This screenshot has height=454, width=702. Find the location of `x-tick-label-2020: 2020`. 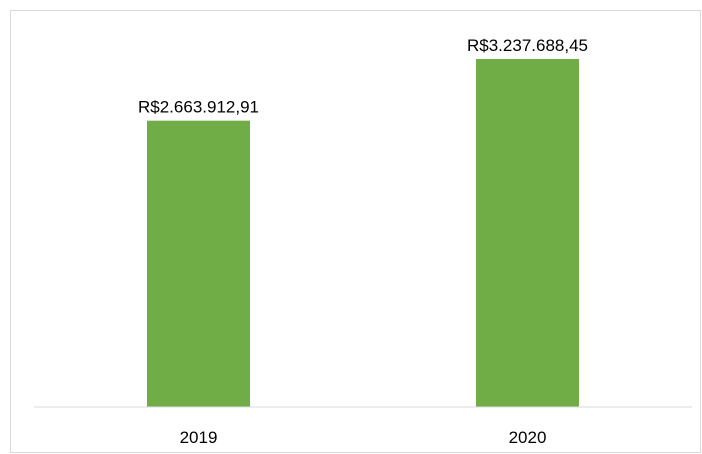

x-tick-label-2020: 2020 is located at coordinates (528, 437).